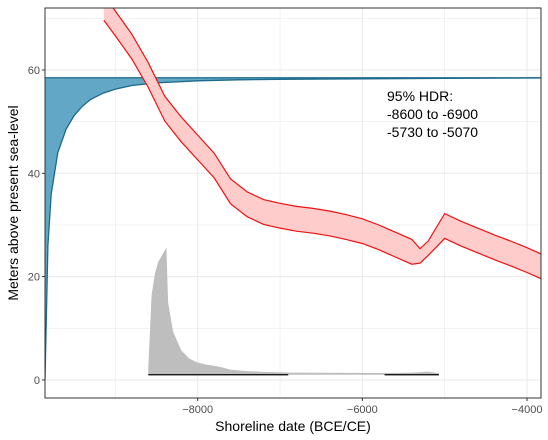 Image resolution: width=548 pixels, height=440 pixels. Describe the element at coordinates (420, 96) in the screenshot. I see `annotation-line: 95% HDR:` at that location.